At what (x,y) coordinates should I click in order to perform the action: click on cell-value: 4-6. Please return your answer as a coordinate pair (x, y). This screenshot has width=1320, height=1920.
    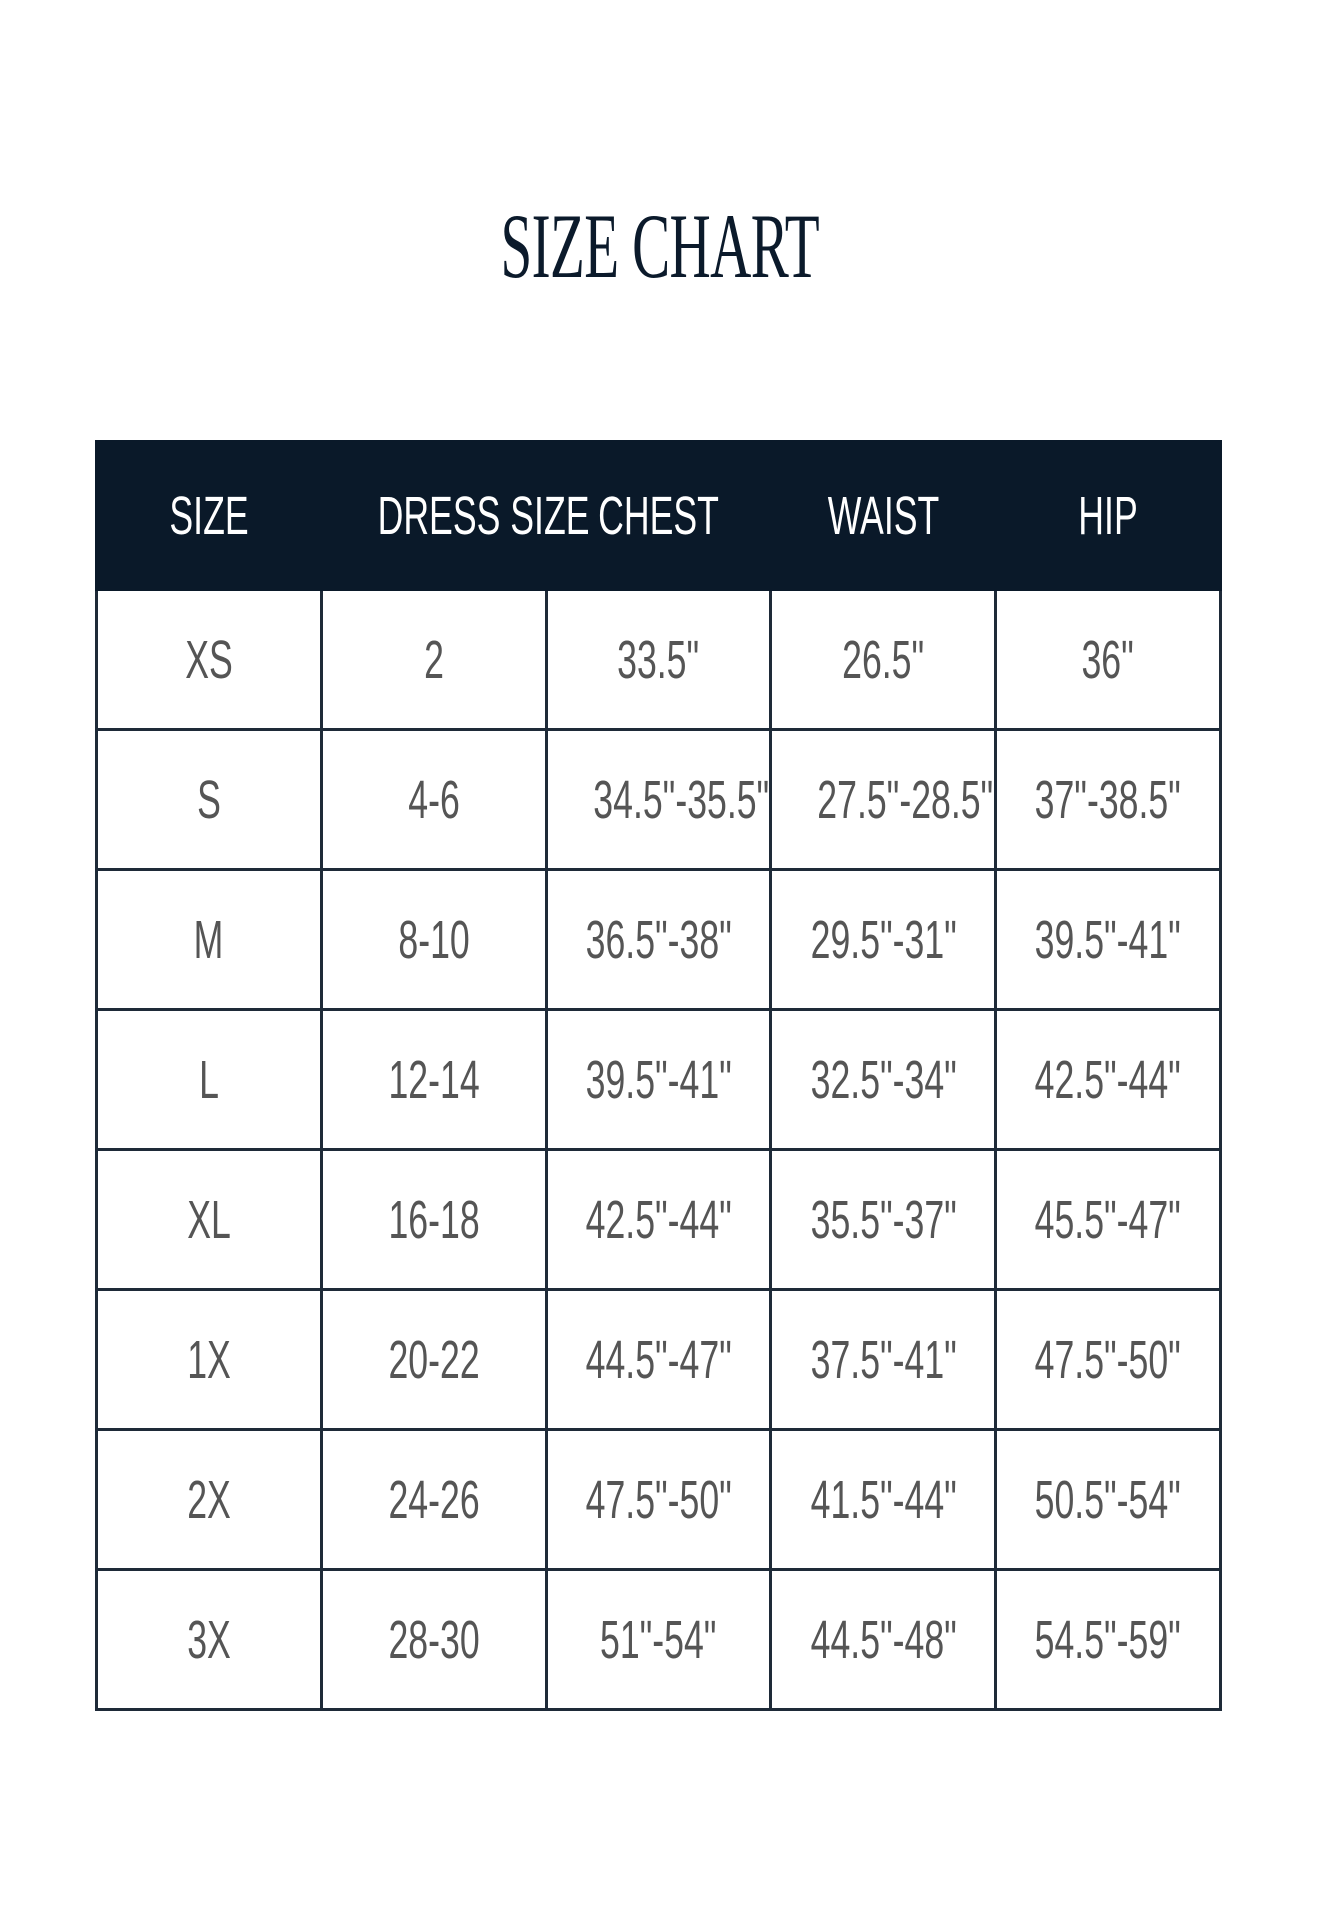
    Looking at the image, I should click on (433, 799).